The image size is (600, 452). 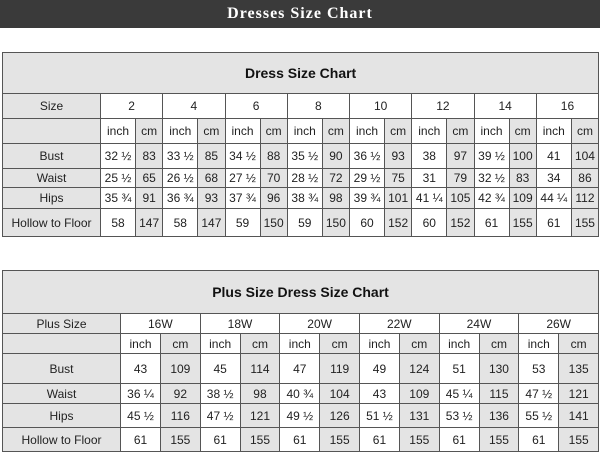 I want to click on size-column-header: 6, so click(x=256, y=106).